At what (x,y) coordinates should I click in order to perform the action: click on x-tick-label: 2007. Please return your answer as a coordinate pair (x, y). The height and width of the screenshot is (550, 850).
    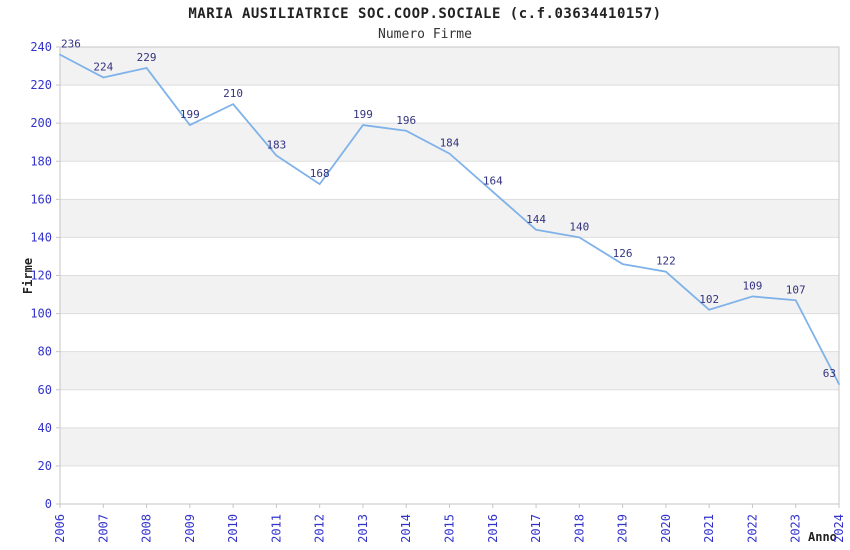
    Looking at the image, I should click on (103, 528).